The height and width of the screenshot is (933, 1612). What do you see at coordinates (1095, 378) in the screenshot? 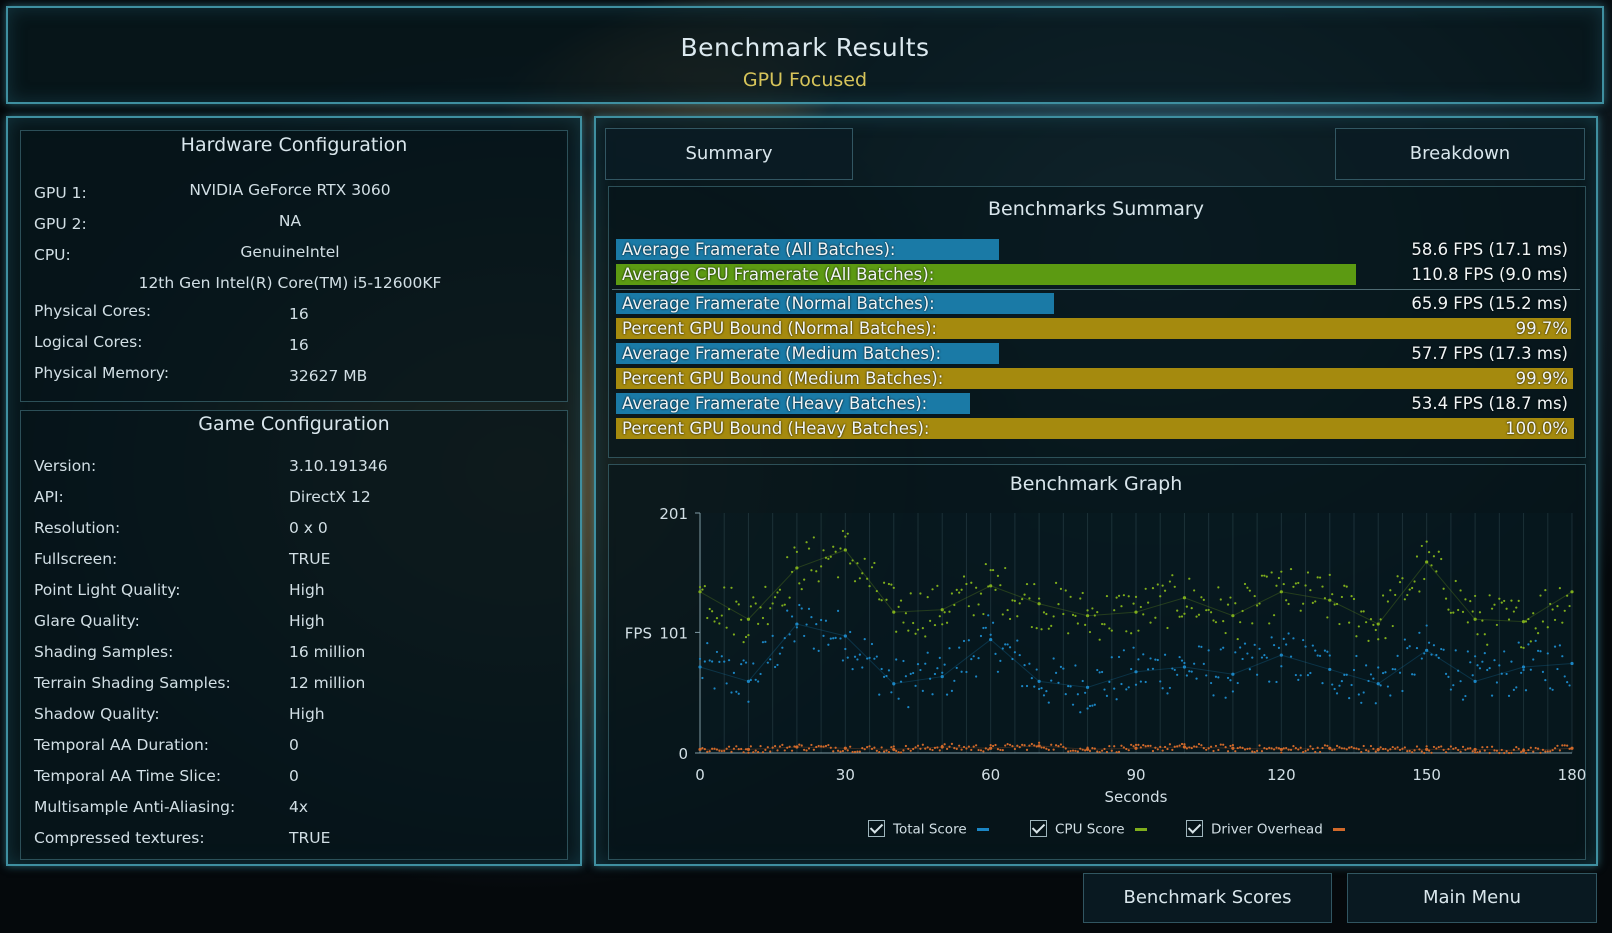
I see `summary-bar` at bounding box center [1095, 378].